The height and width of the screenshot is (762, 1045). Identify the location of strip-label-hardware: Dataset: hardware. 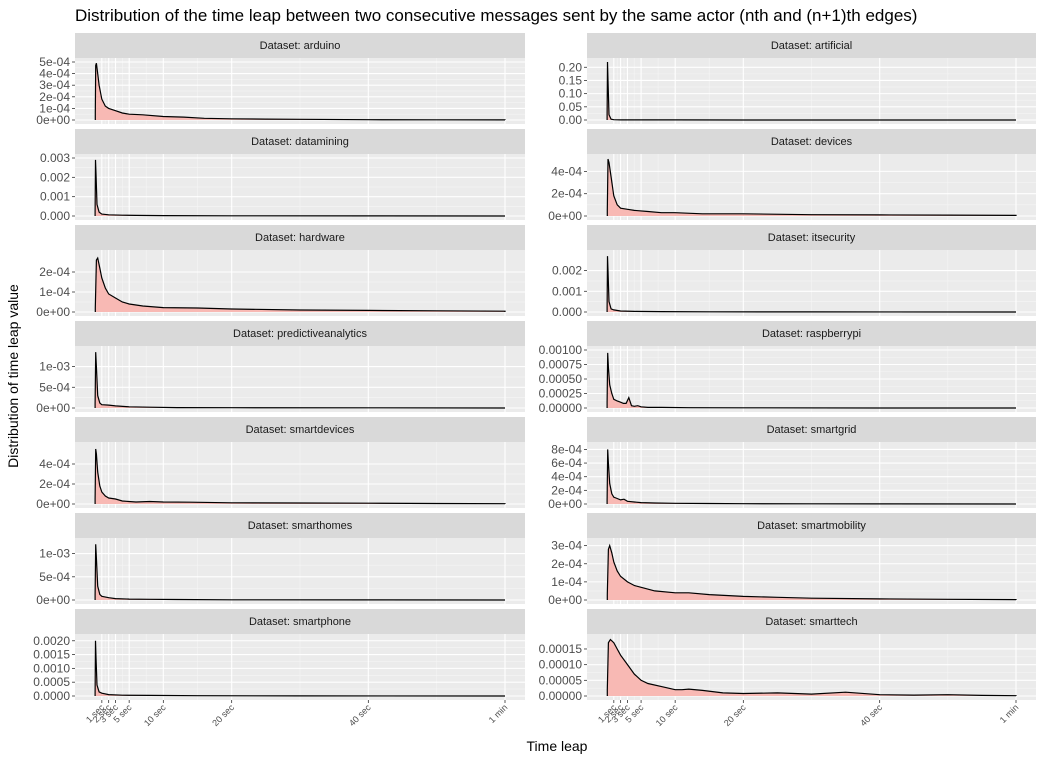
(300, 238).